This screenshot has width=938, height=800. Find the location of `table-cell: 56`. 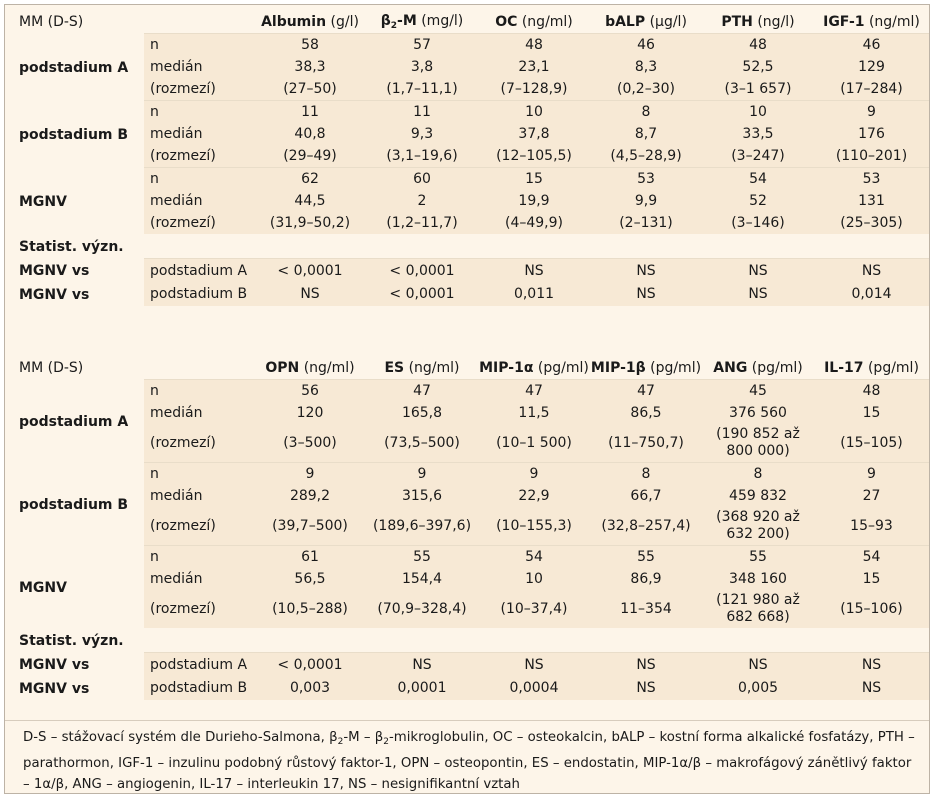

table-cell: 56 is located at coordinates (310, 390).